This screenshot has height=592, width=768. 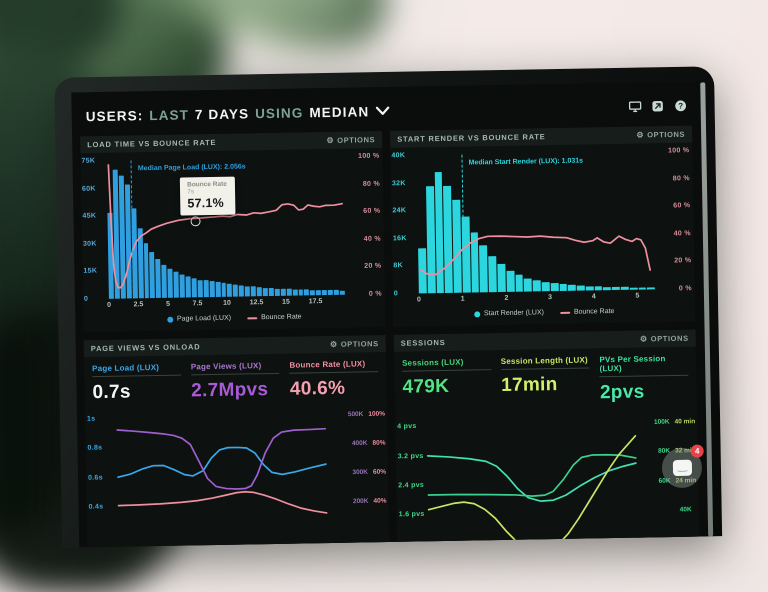 What do you see at coordinates (199, 319) in the screenshot?
I see `legend-item-page-load: Page Load (LUX)` at bounding box center [199, 319].